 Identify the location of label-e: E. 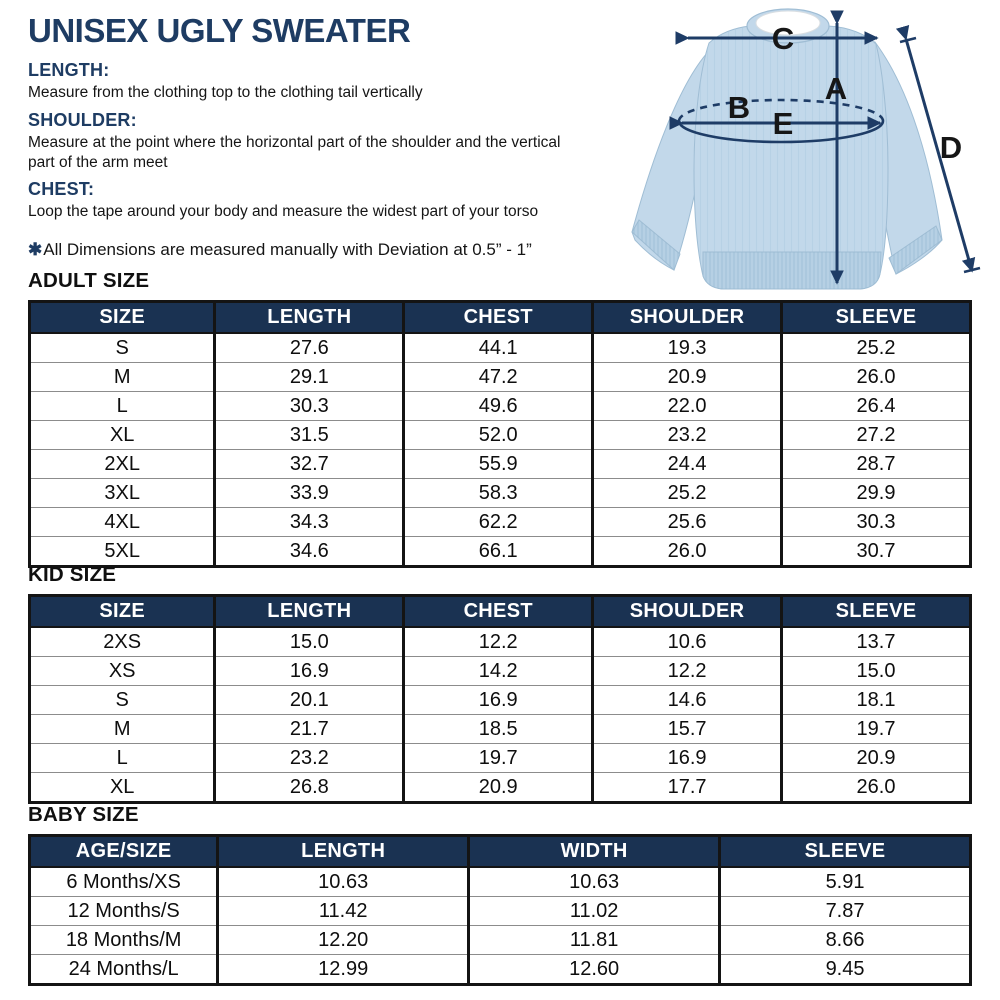
(783, 123).